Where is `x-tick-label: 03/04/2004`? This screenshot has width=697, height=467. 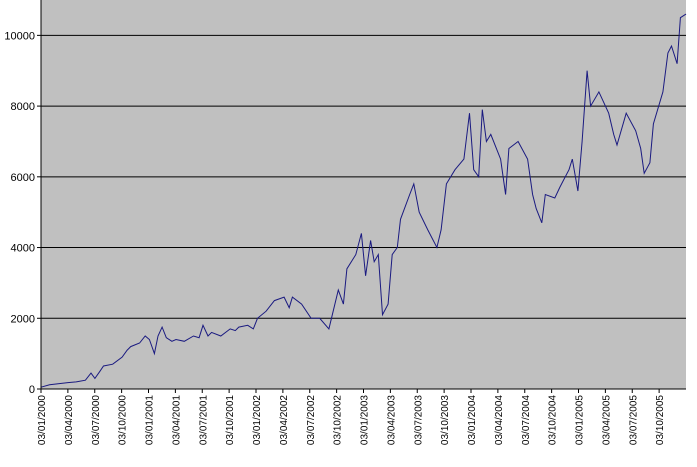 x-tick-label: 03/04/2004 is located at coordinates (499, 420).